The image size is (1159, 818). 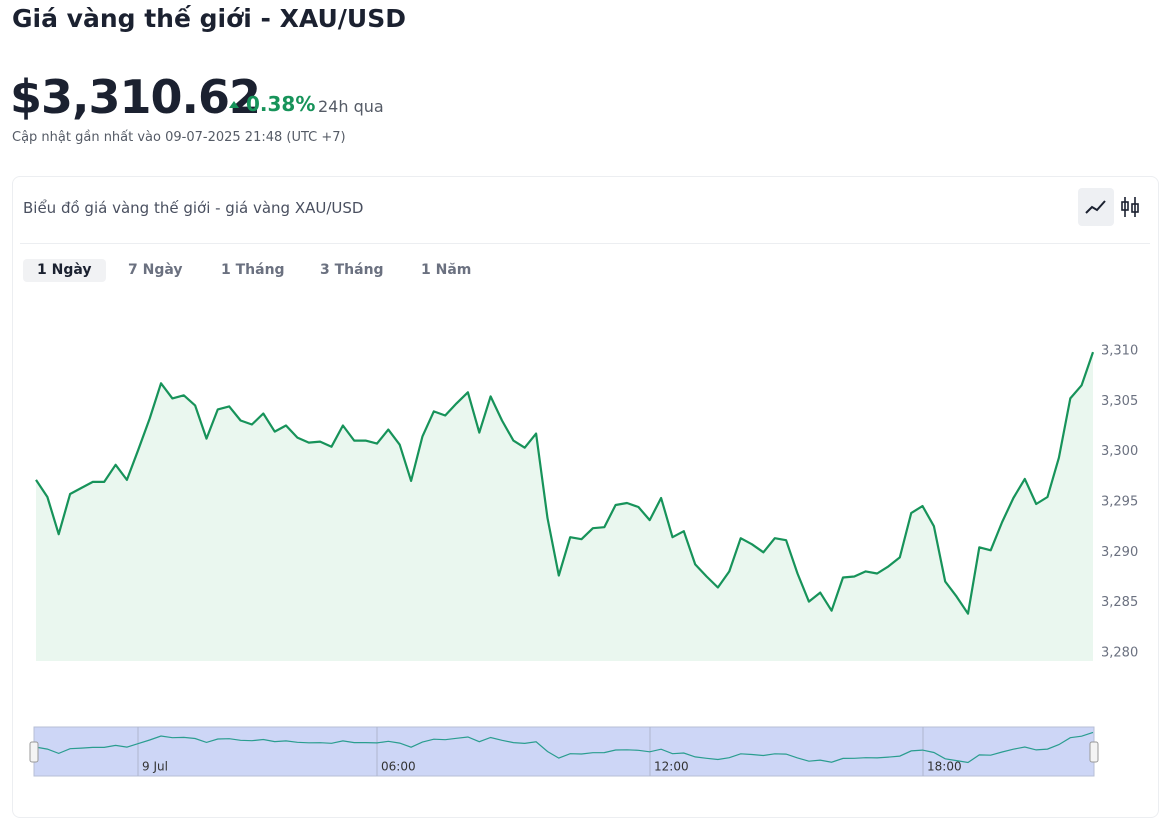 What do you see at coordinates (253, 270) in the screenshot?
I see `period-tab: 1 Tháng` at bounding box center [253, 270].